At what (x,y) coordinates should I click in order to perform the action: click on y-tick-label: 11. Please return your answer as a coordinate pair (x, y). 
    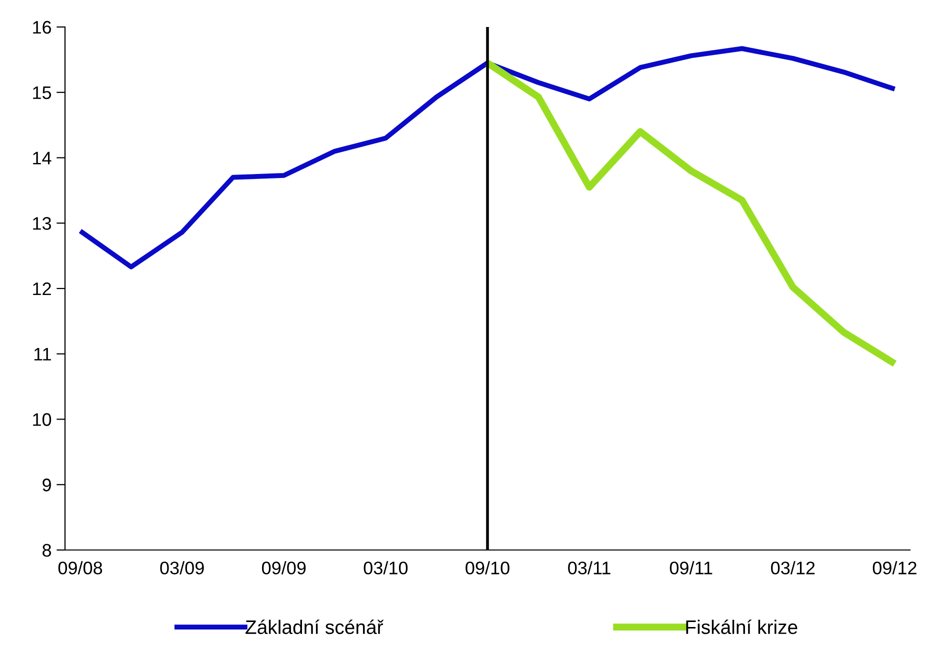
    Looking at the image, I should click on (42, 354).